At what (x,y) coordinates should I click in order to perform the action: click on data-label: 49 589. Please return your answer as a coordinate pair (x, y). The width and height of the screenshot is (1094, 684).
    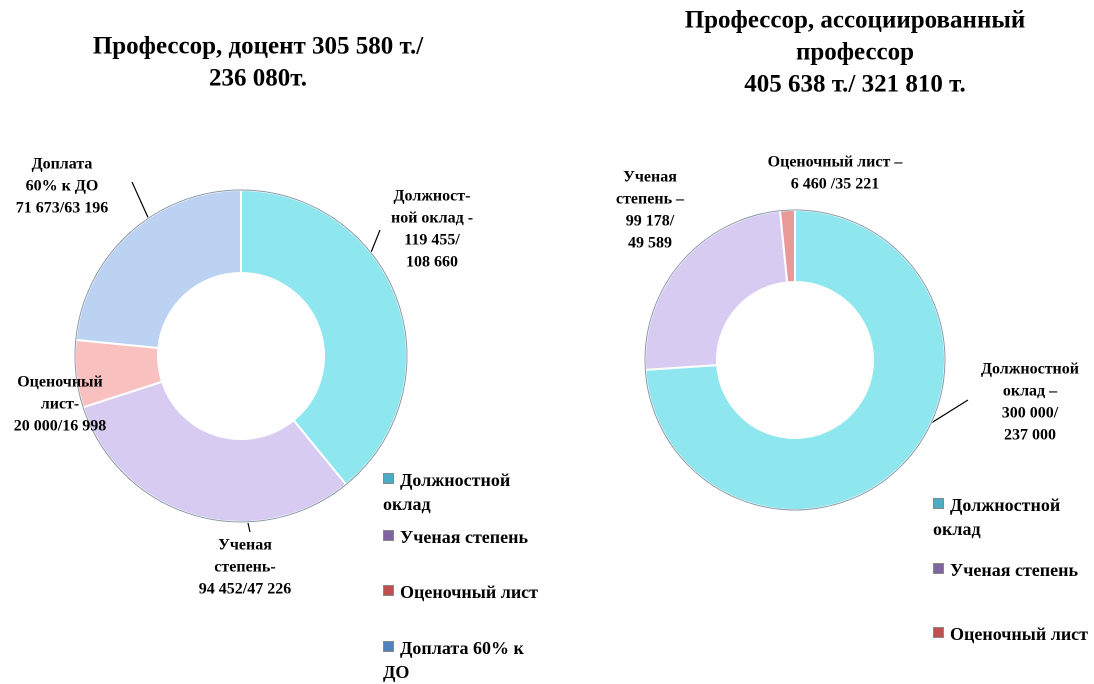
    Looking at the image, I should click on (650, 243).